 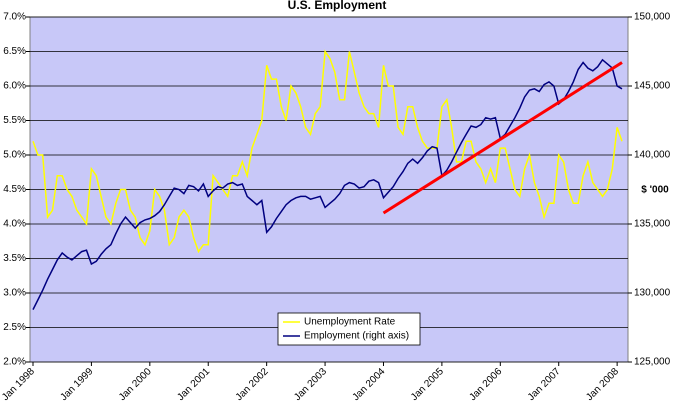 What do you see at coordinates (14, 189) in the screenshot?
I see `y-tick-label: 4.5%` at bounding box center [14, 189].